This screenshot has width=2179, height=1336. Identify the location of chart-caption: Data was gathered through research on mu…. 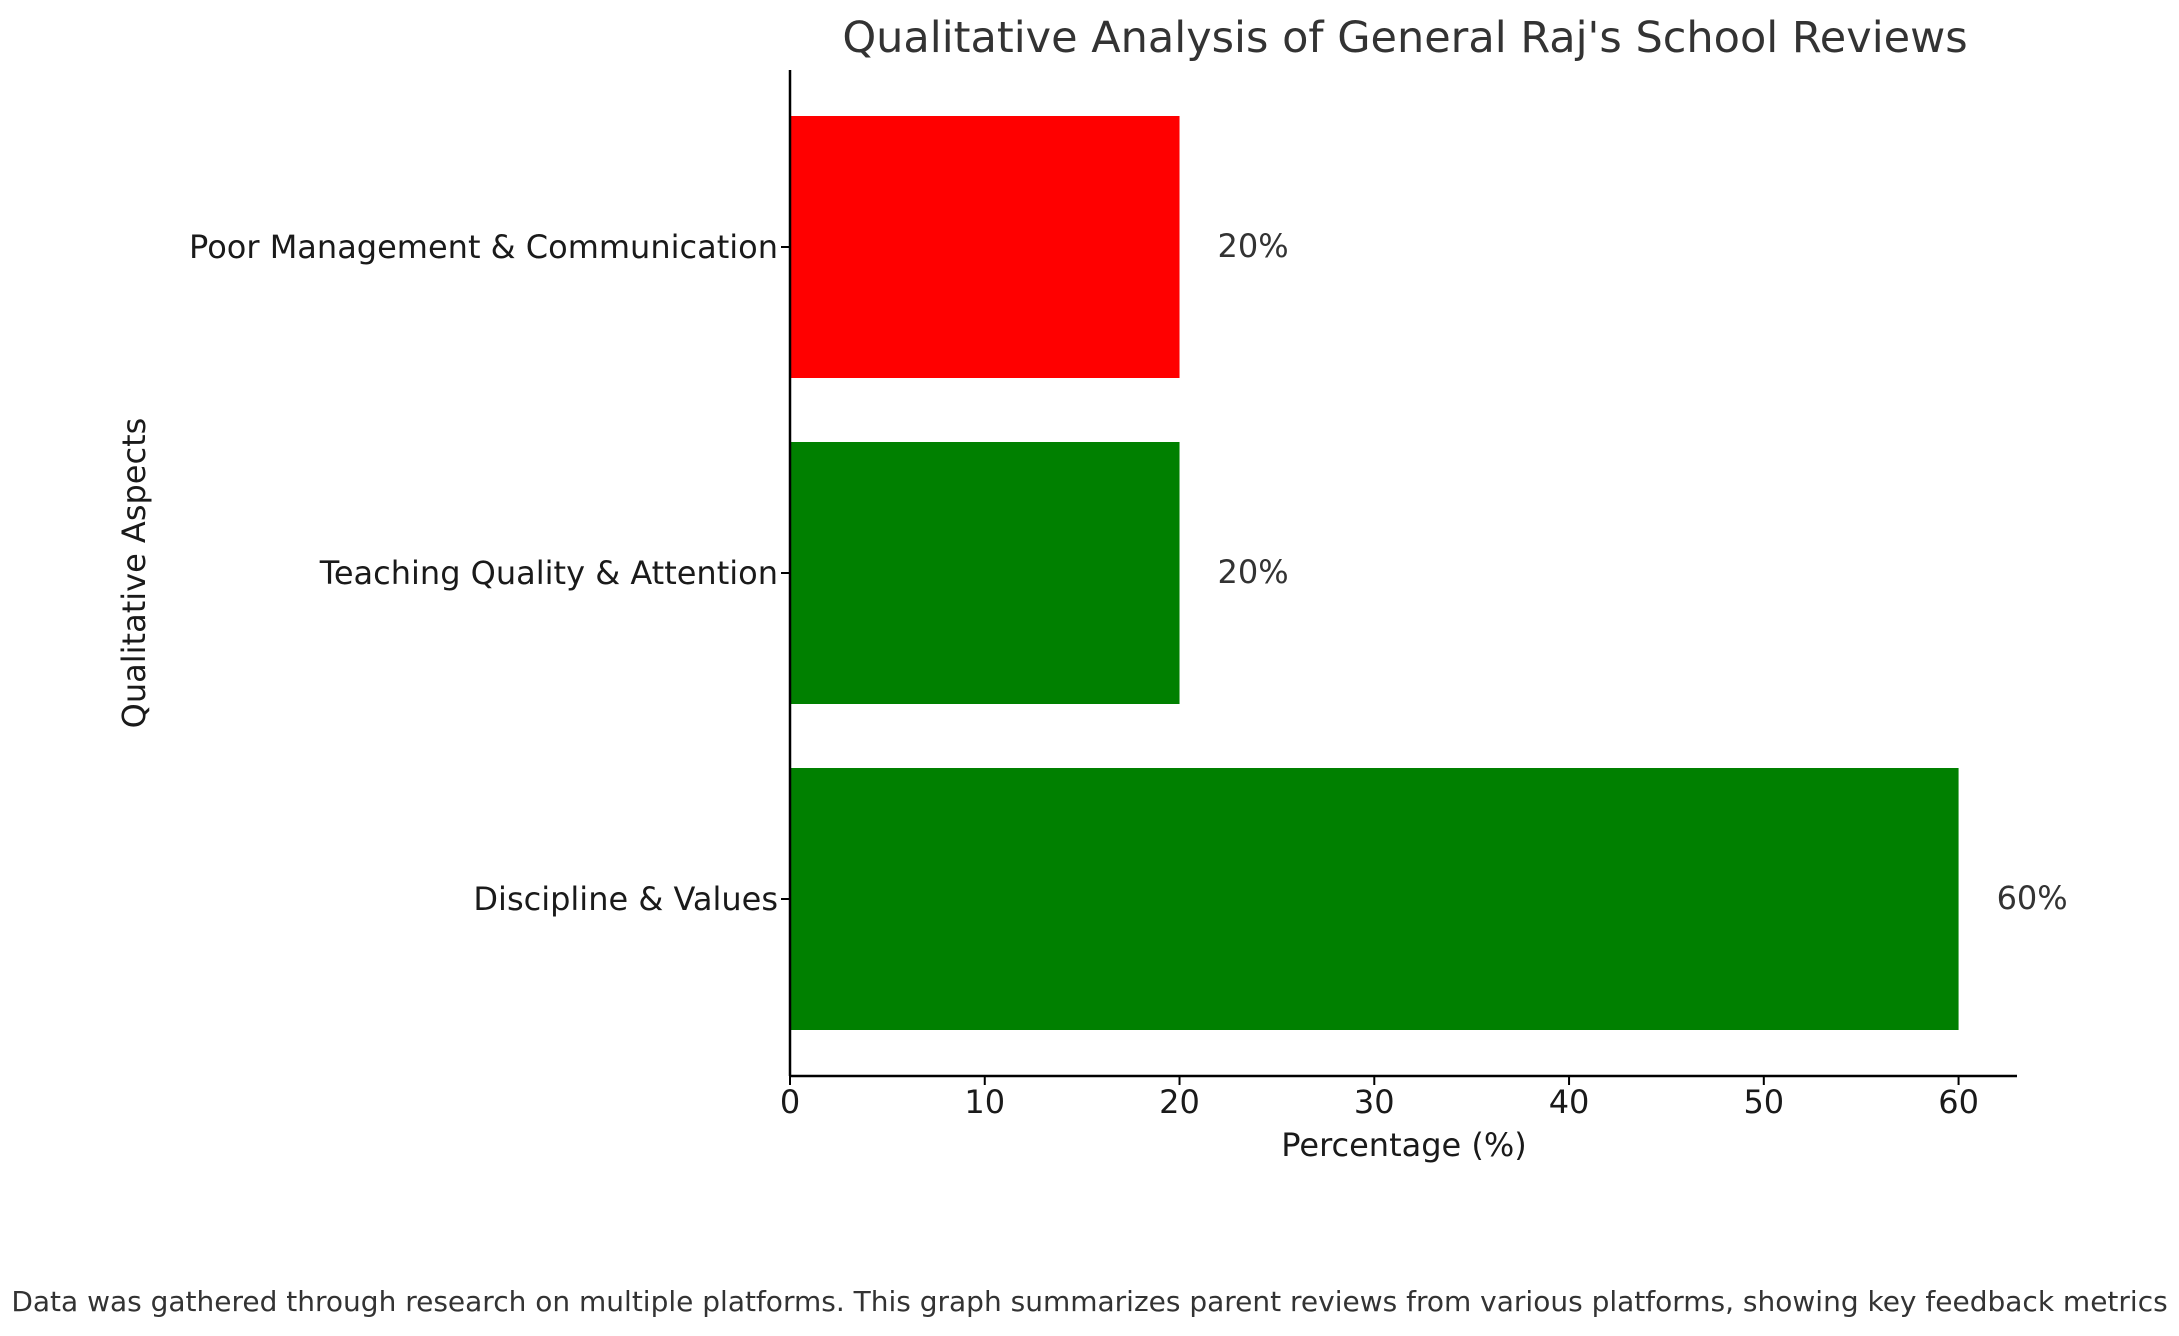
(1089, 1301).